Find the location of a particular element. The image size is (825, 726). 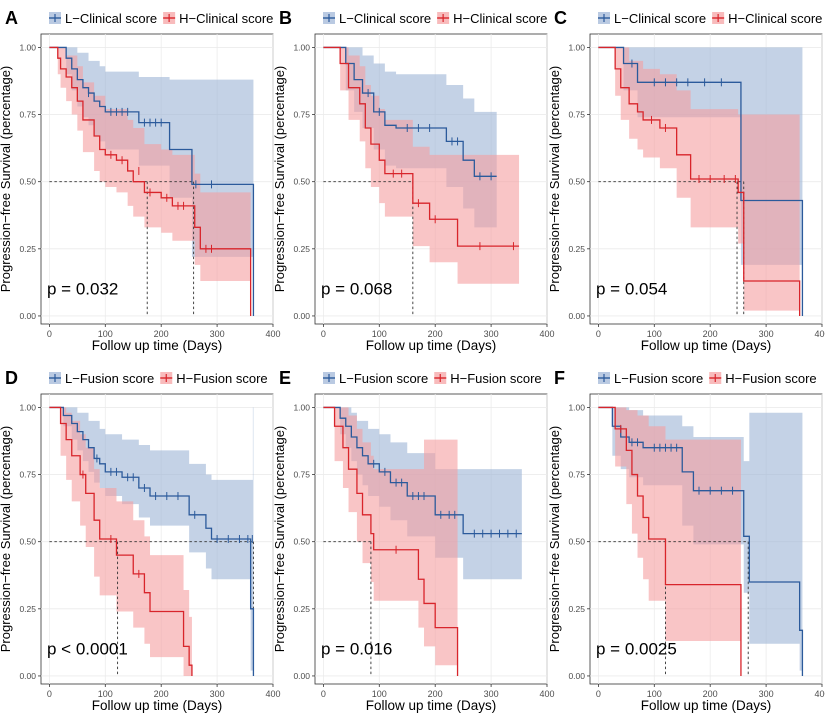

legend-label: H−Fusion score is located at coordinates (221, 378).